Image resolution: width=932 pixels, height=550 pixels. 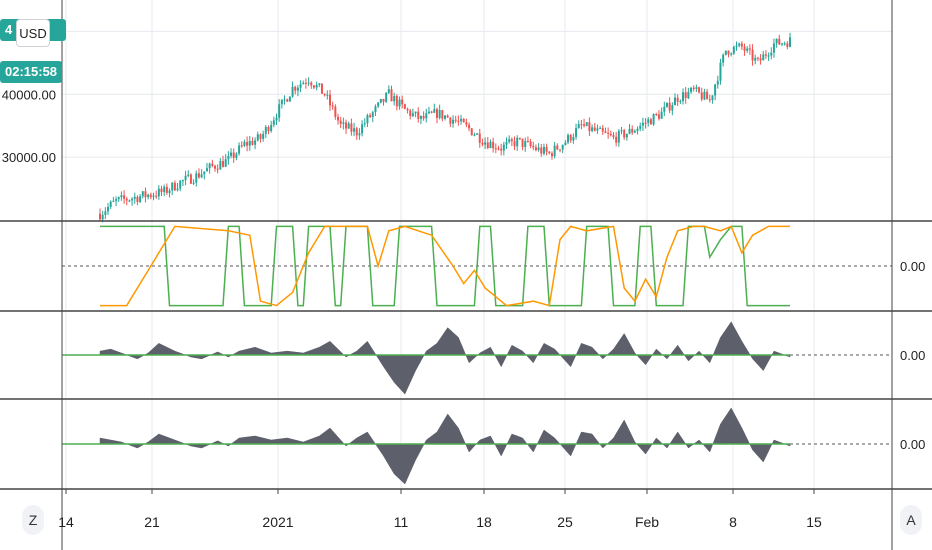 What do you see at coordinates (401, 522) in the screenshot?
I see `time-tick-label: 11` at bounding box center [401, 522].